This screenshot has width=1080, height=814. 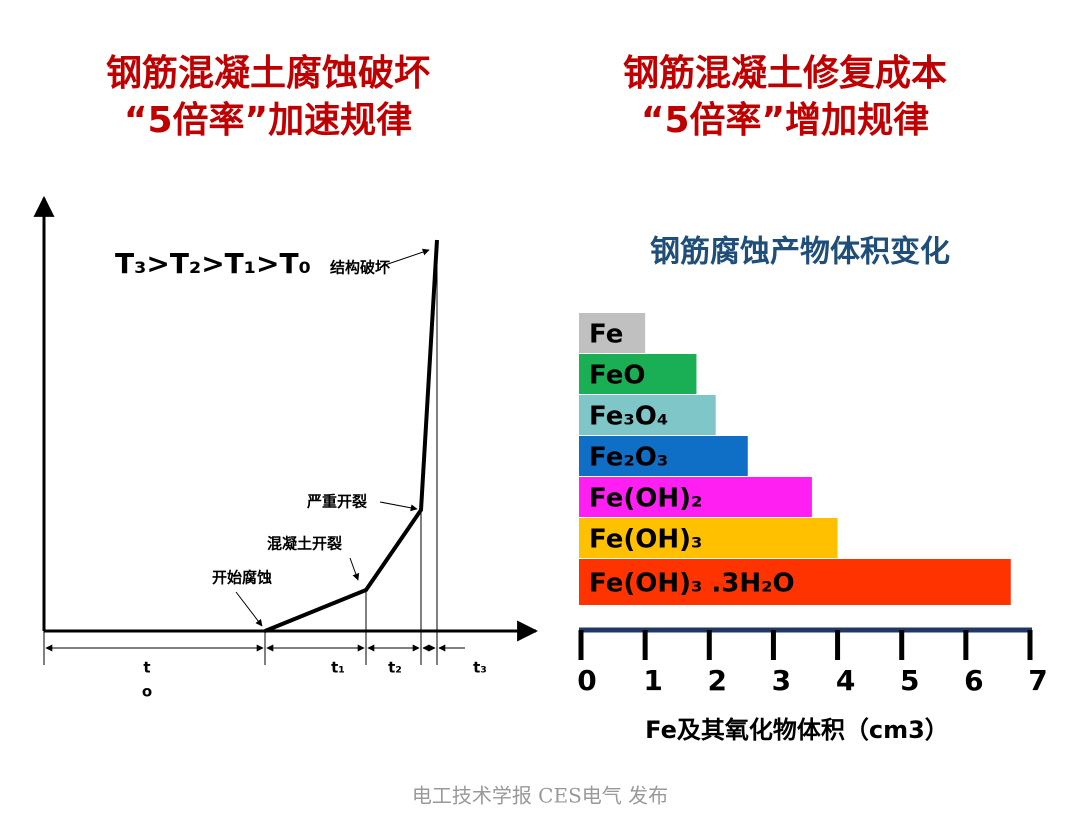 I want to click on x-tick-label: 1, so click(x=652, y=680).